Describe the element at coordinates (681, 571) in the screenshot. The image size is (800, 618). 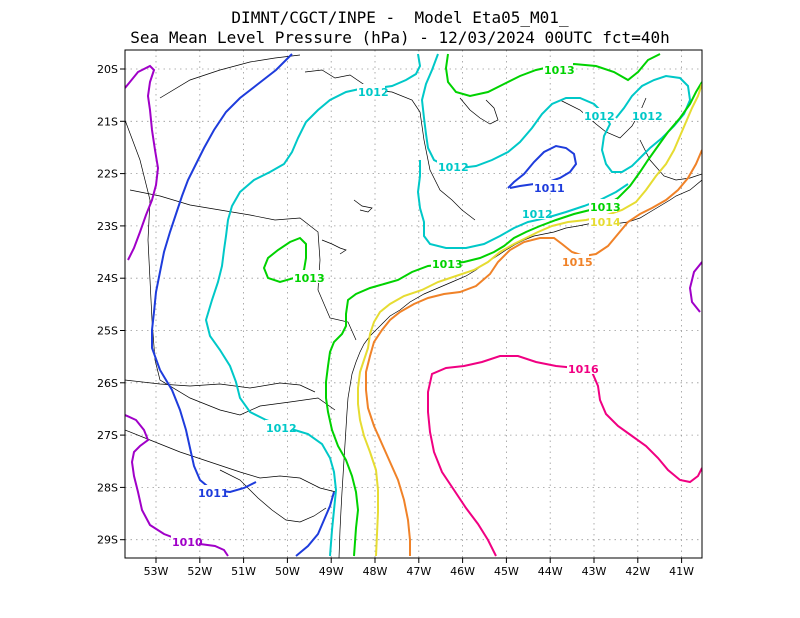
I see `lon-tick-label: 41W` at that location.